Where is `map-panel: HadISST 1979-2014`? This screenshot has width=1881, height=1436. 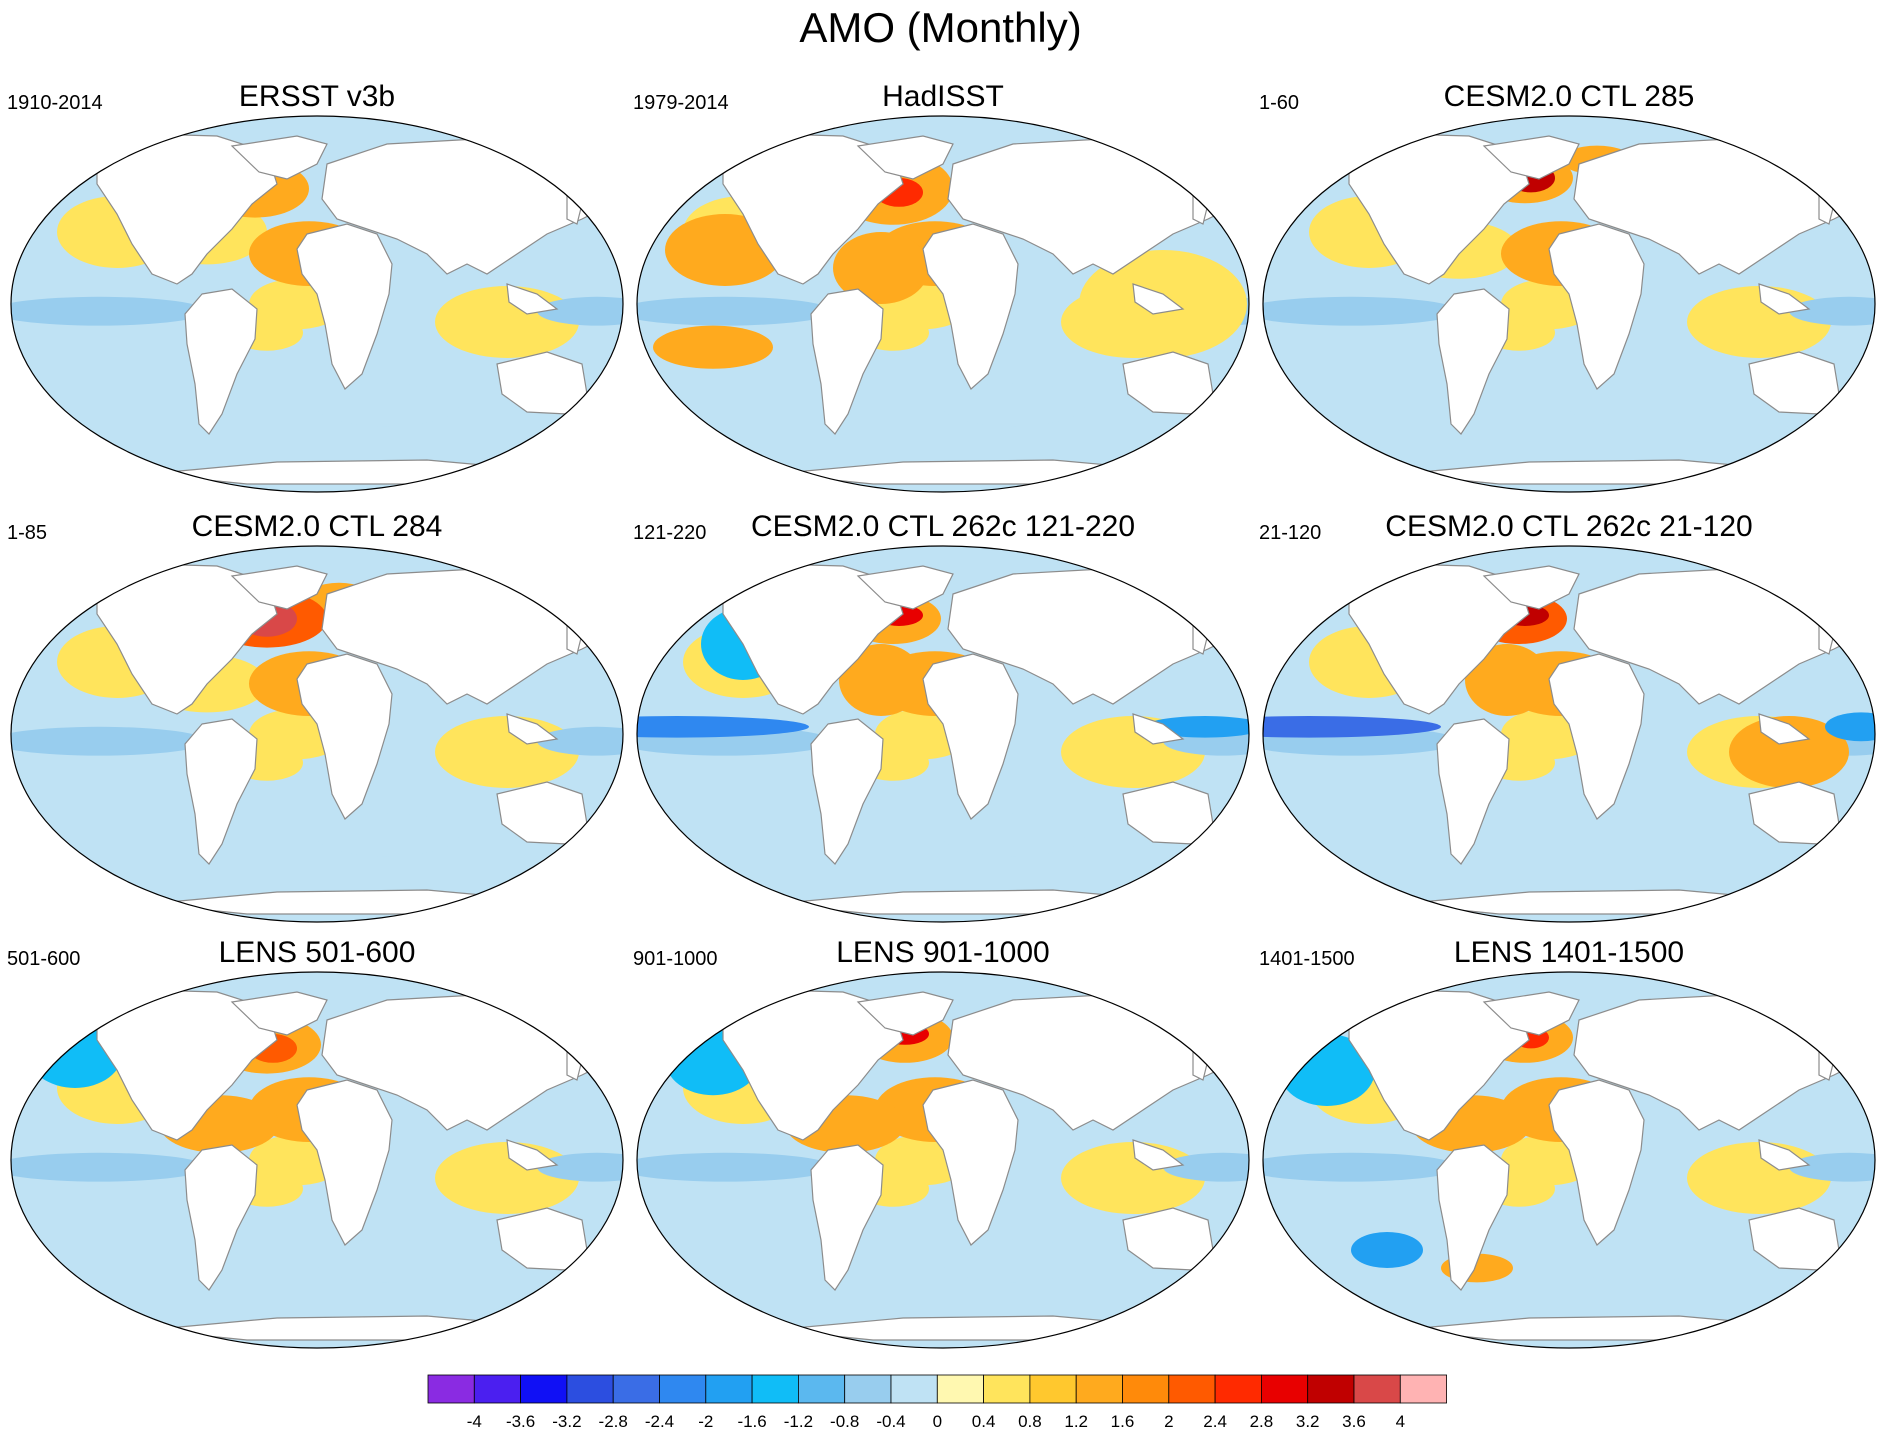 map-panel: HadISST 1979-2014 is located at coordinates (943, 290).